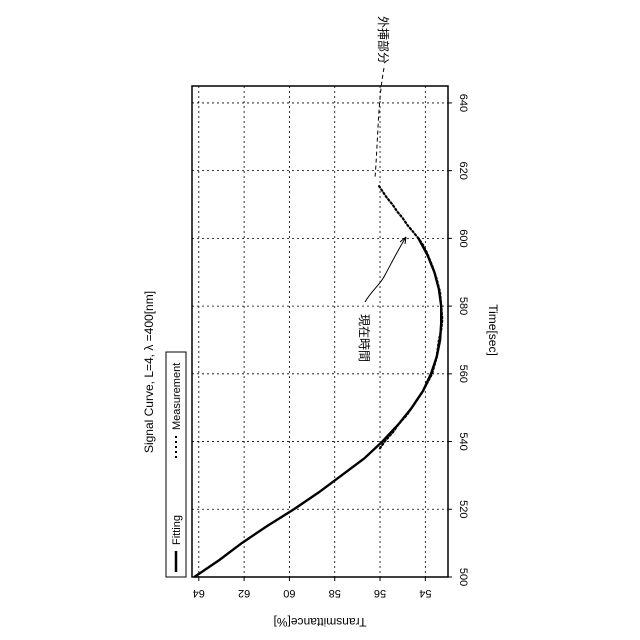  Describe the element at coordinates (380, 593) in the screenshot. I see `tick-label-transmittance: 56` at that location.